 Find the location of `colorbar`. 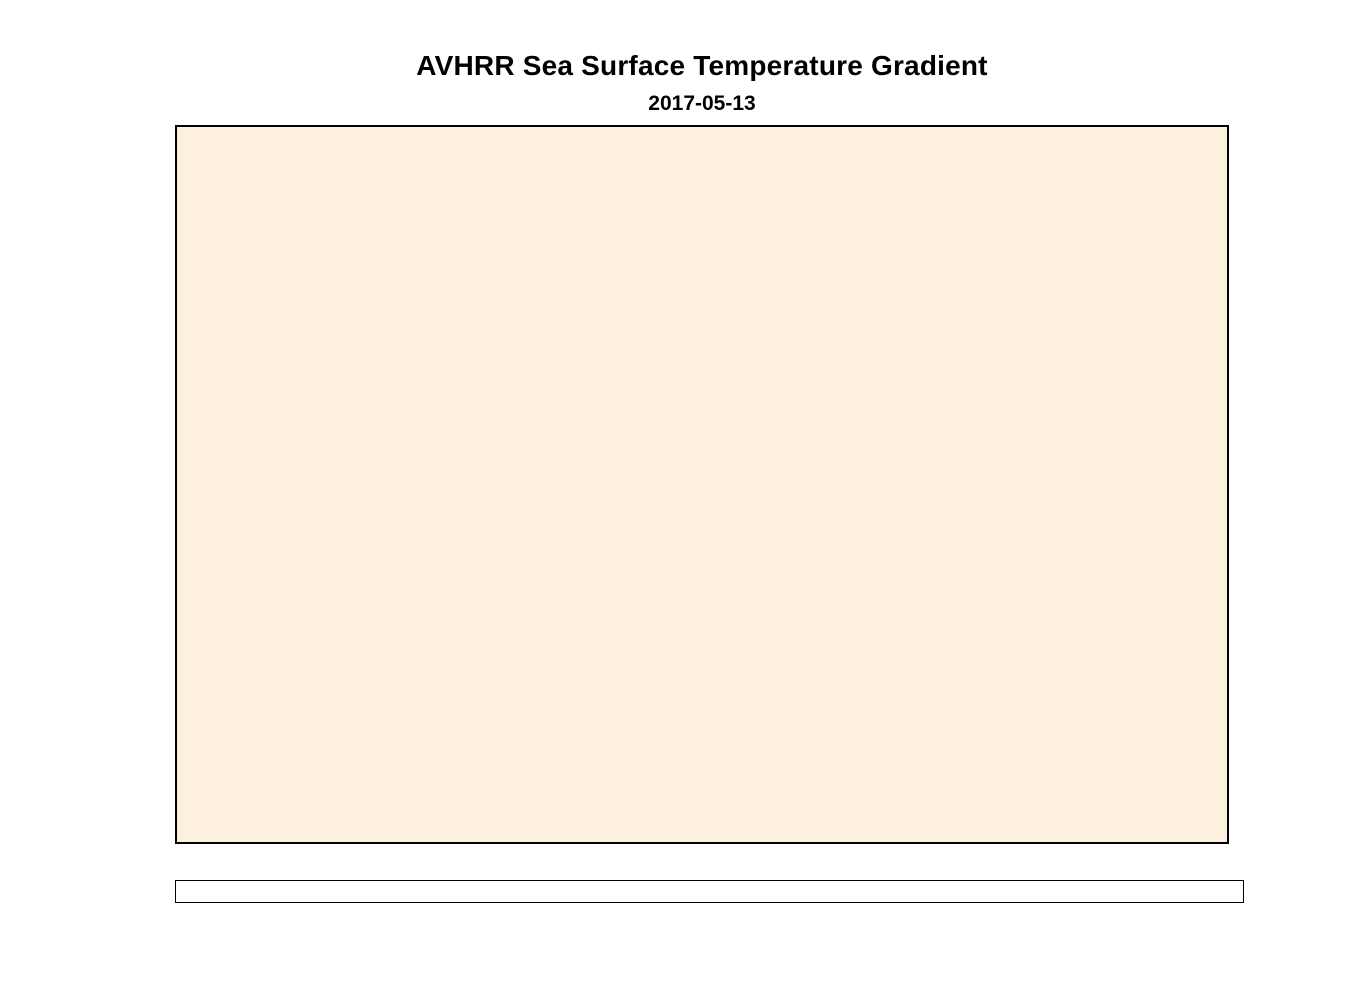

colorbar is located at coordinates (709, 891).